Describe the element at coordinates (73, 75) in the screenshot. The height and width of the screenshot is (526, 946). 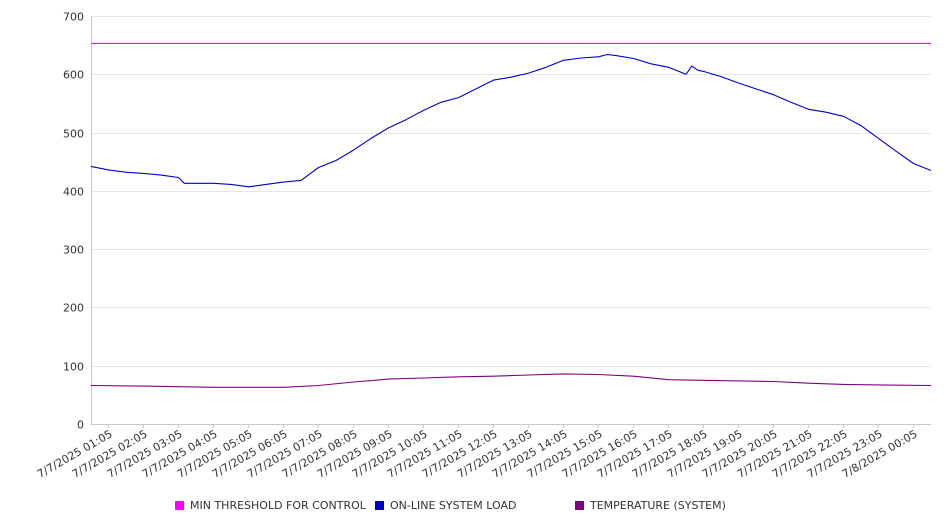
I see `y-tick-label: 600` at that location.